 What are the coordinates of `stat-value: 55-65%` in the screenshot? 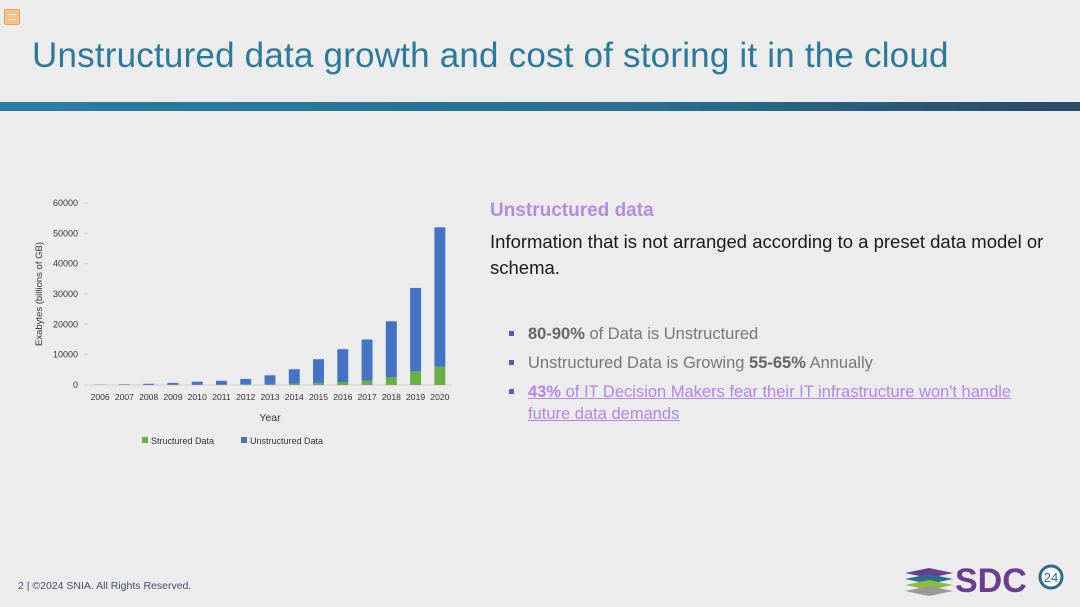 It's located at (777, 363).